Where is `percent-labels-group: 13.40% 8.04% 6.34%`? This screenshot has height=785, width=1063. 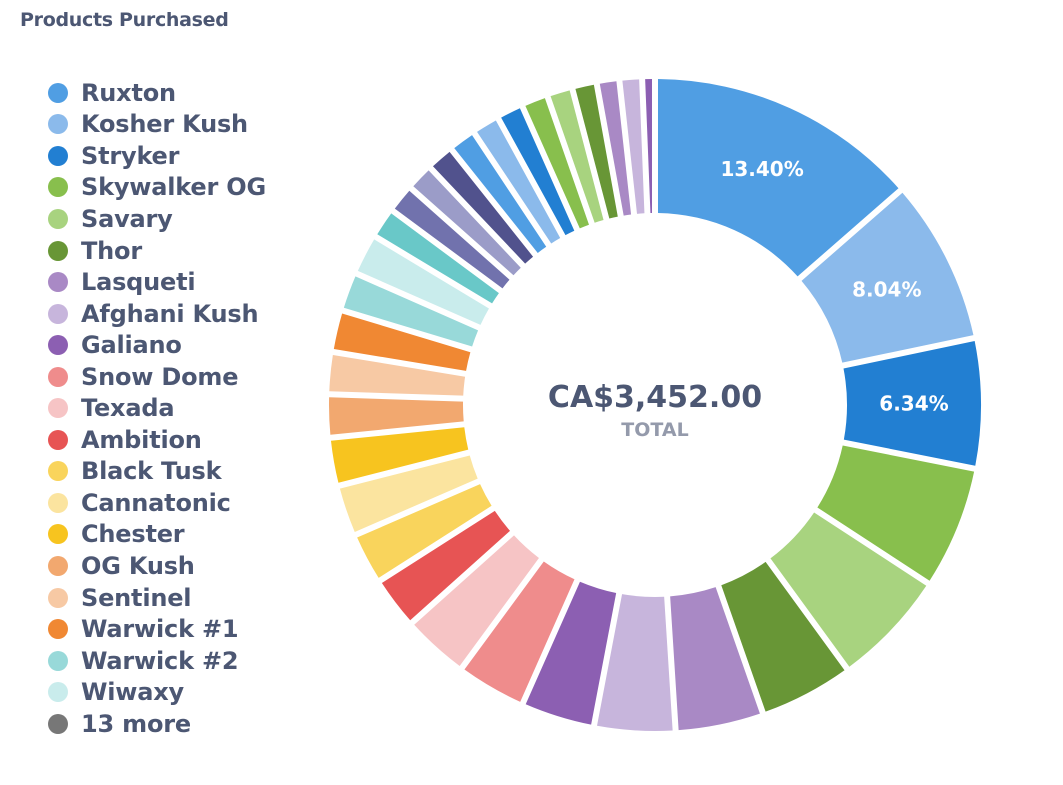
percent-labels-group: 13.40% 8.04% 6.34% is located at coordinates (834, 286).